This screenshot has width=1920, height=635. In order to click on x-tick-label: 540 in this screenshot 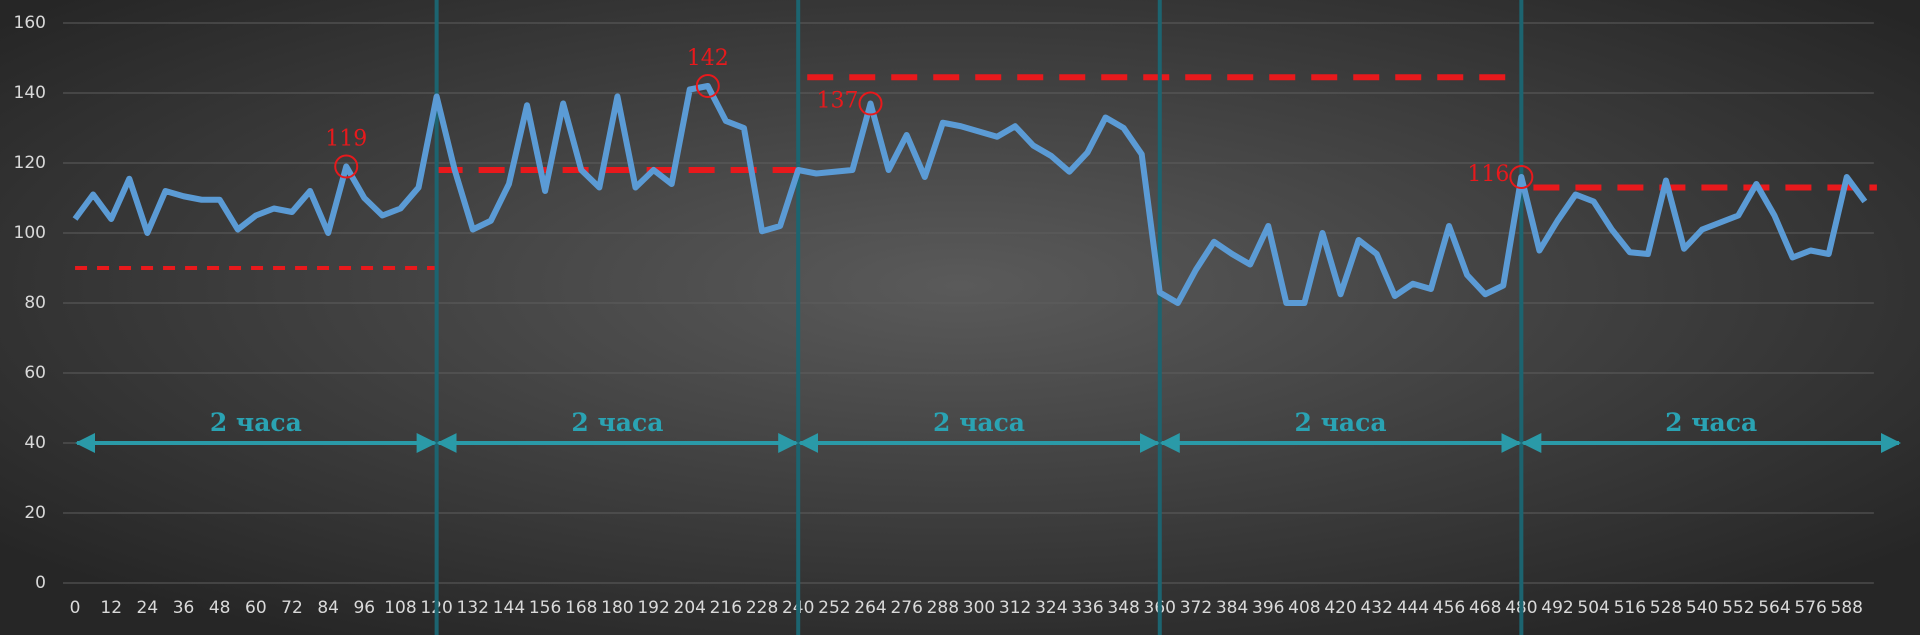, I will do `click(1702, 608)`.